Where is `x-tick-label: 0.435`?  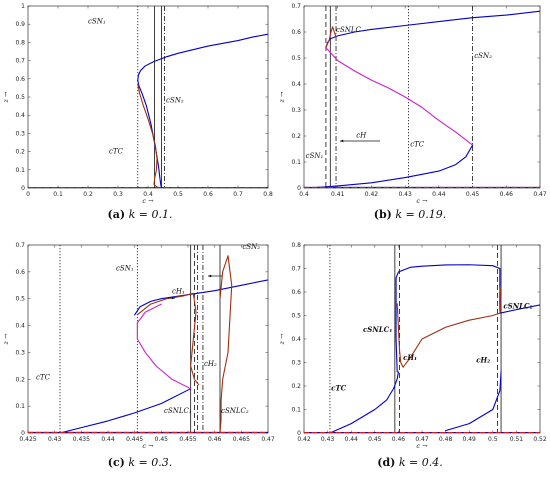
x-tick-label: 0.435 is located at coordinates (81, 439).